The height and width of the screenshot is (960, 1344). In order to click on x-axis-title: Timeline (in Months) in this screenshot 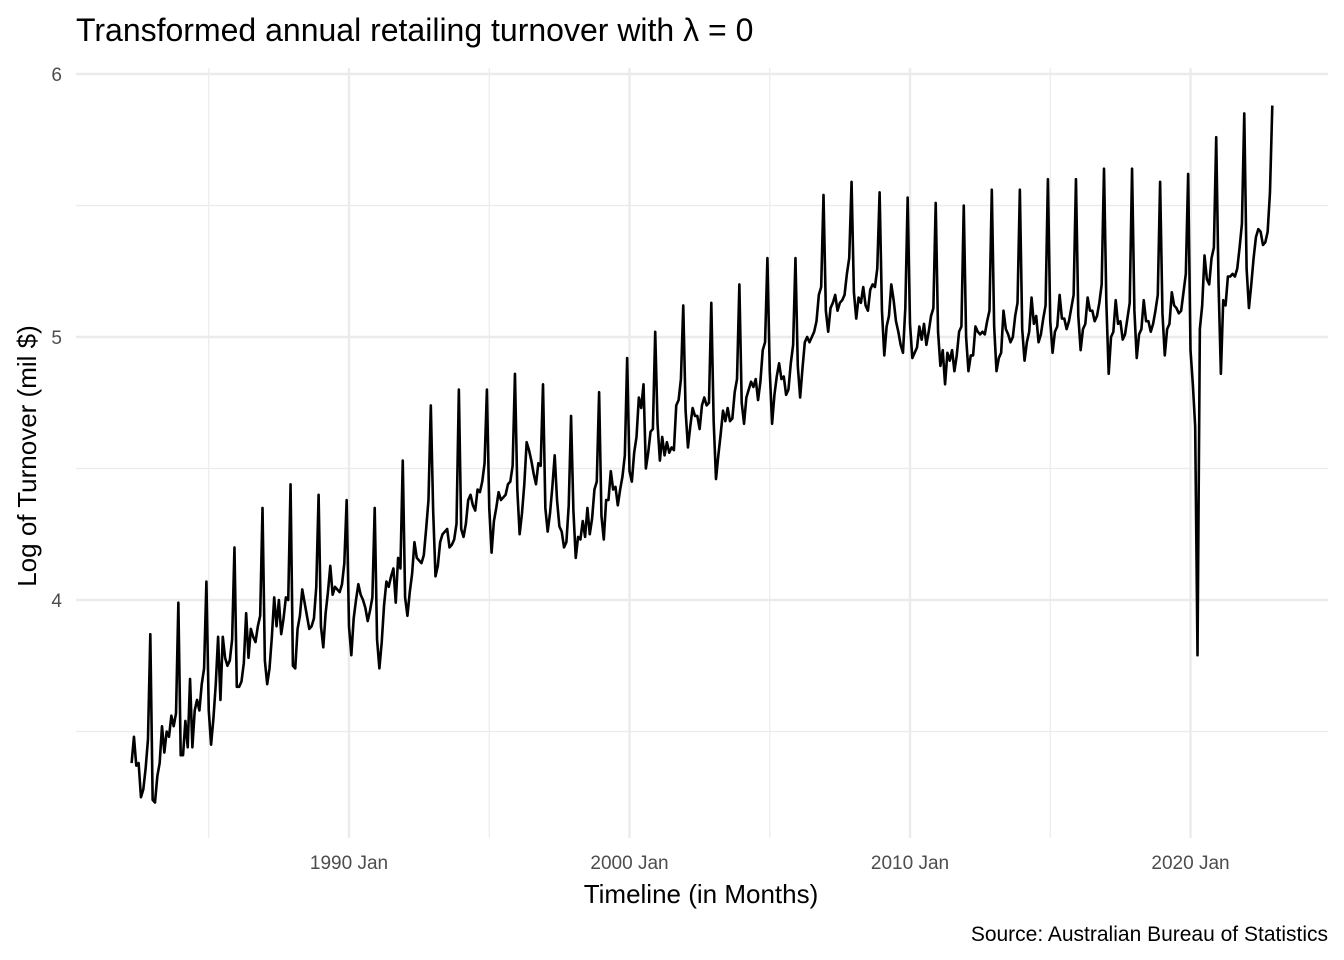, I will do `click(701, 894)`.